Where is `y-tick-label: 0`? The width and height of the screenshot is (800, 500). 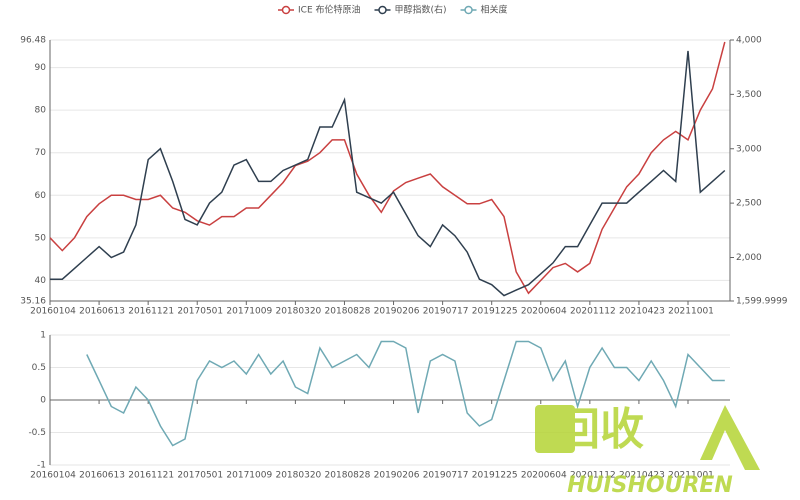
y-tick-label: 0 is located at coordinates (43, 401).